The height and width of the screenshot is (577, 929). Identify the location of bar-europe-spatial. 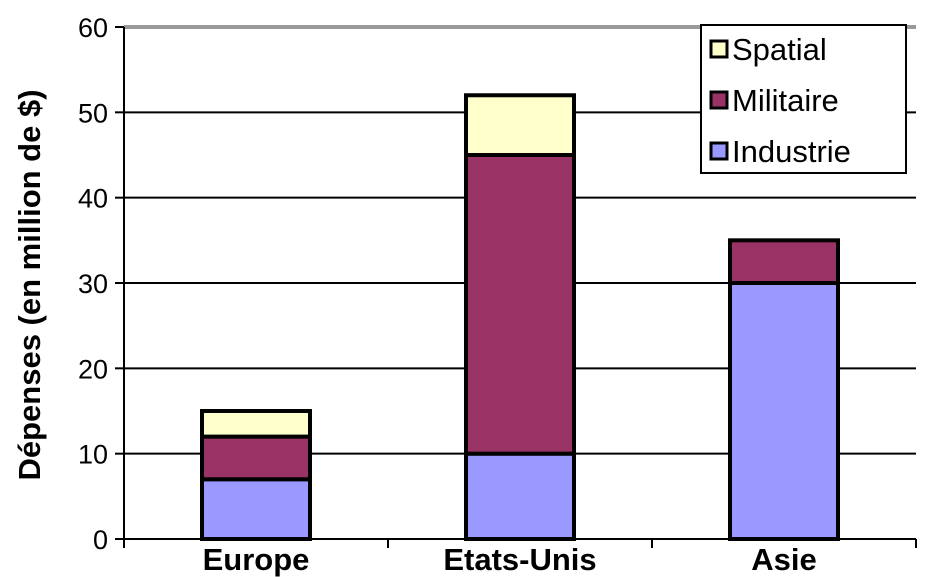
(256, 424).